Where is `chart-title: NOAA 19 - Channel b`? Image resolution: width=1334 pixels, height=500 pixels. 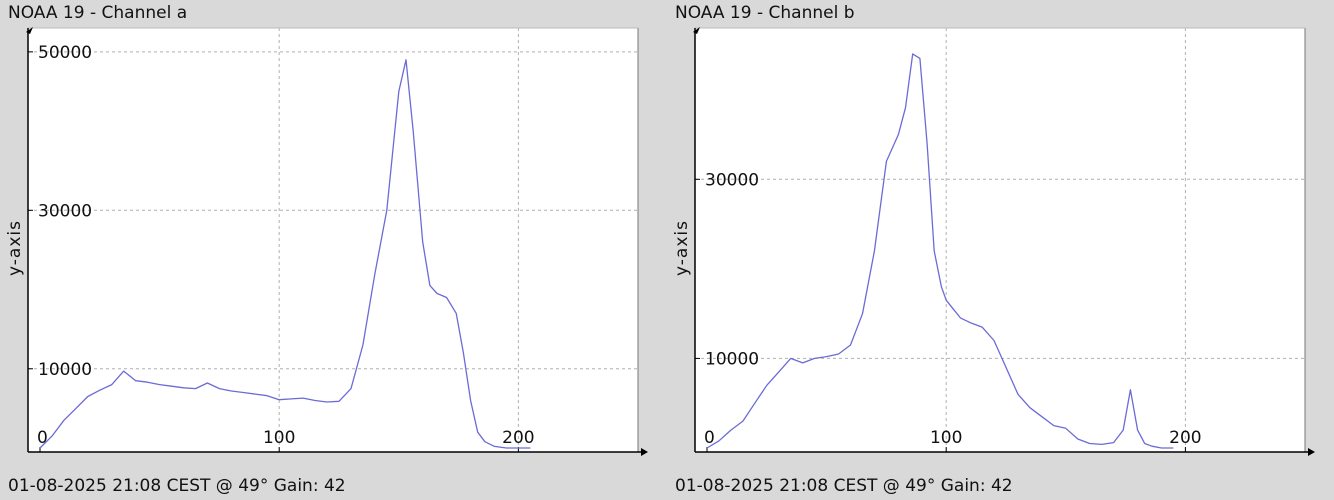
chart-title: NOAA 19 - Channel b is located at coordinates (765, 13).